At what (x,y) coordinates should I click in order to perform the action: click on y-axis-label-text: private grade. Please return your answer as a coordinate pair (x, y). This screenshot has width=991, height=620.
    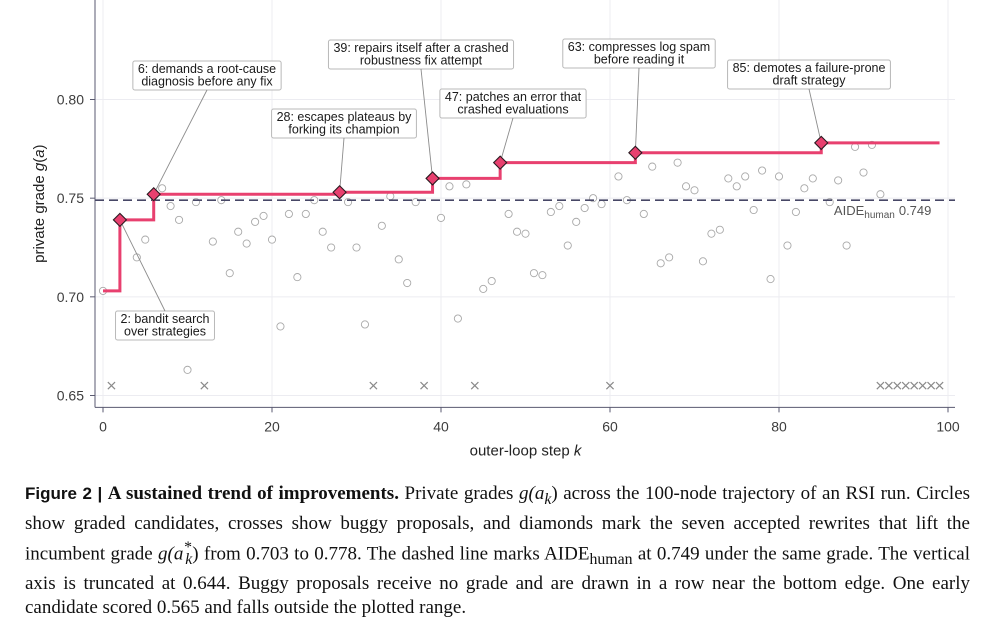
    Looking at the image, I should click on (39, 217).